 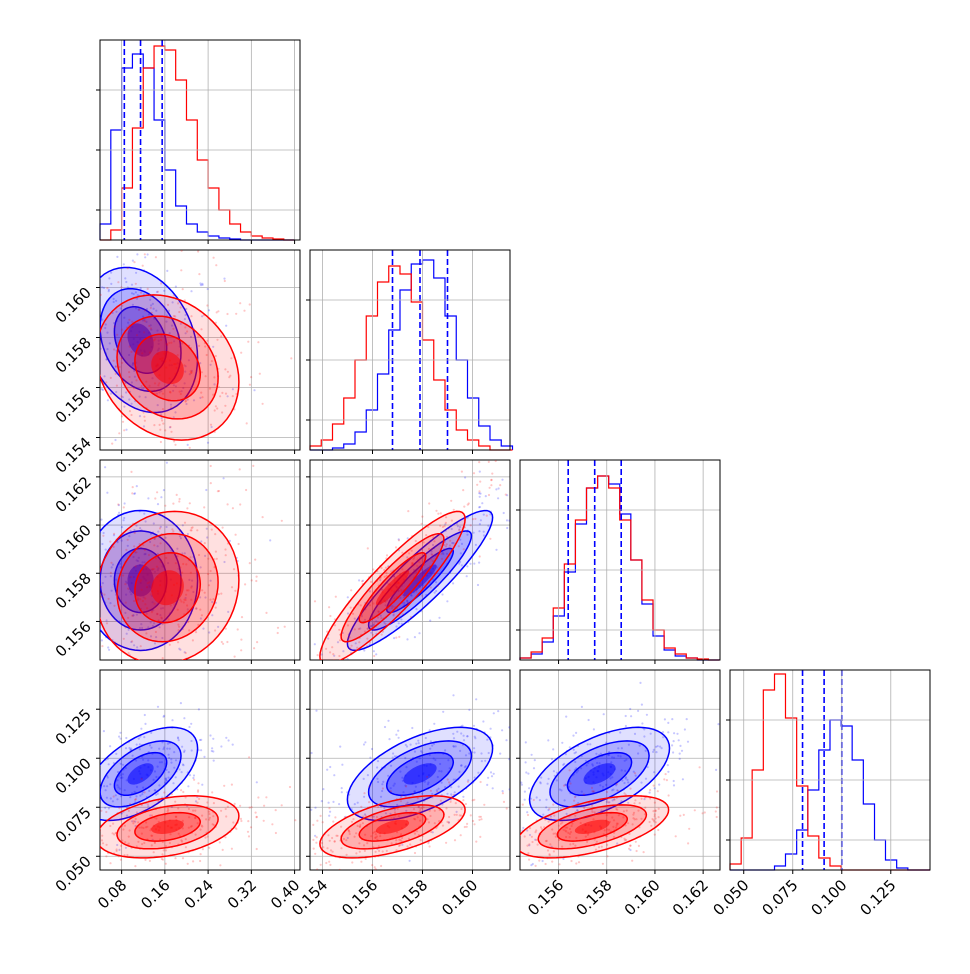 I want to click on density-fill-red, so click(x=392, y=826).